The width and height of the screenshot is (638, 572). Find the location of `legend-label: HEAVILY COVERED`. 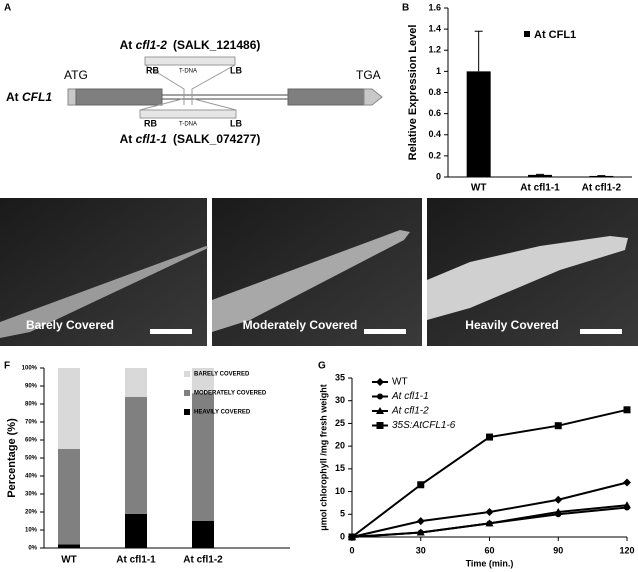

legend-label: HEAVILY COVERED is located at coordinates (222, 413).